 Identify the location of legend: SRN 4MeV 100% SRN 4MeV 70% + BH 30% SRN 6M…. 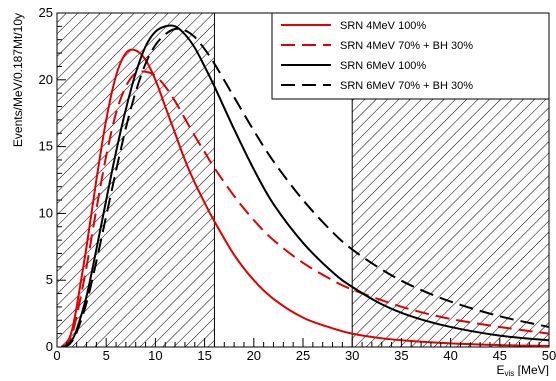
(410, 56).